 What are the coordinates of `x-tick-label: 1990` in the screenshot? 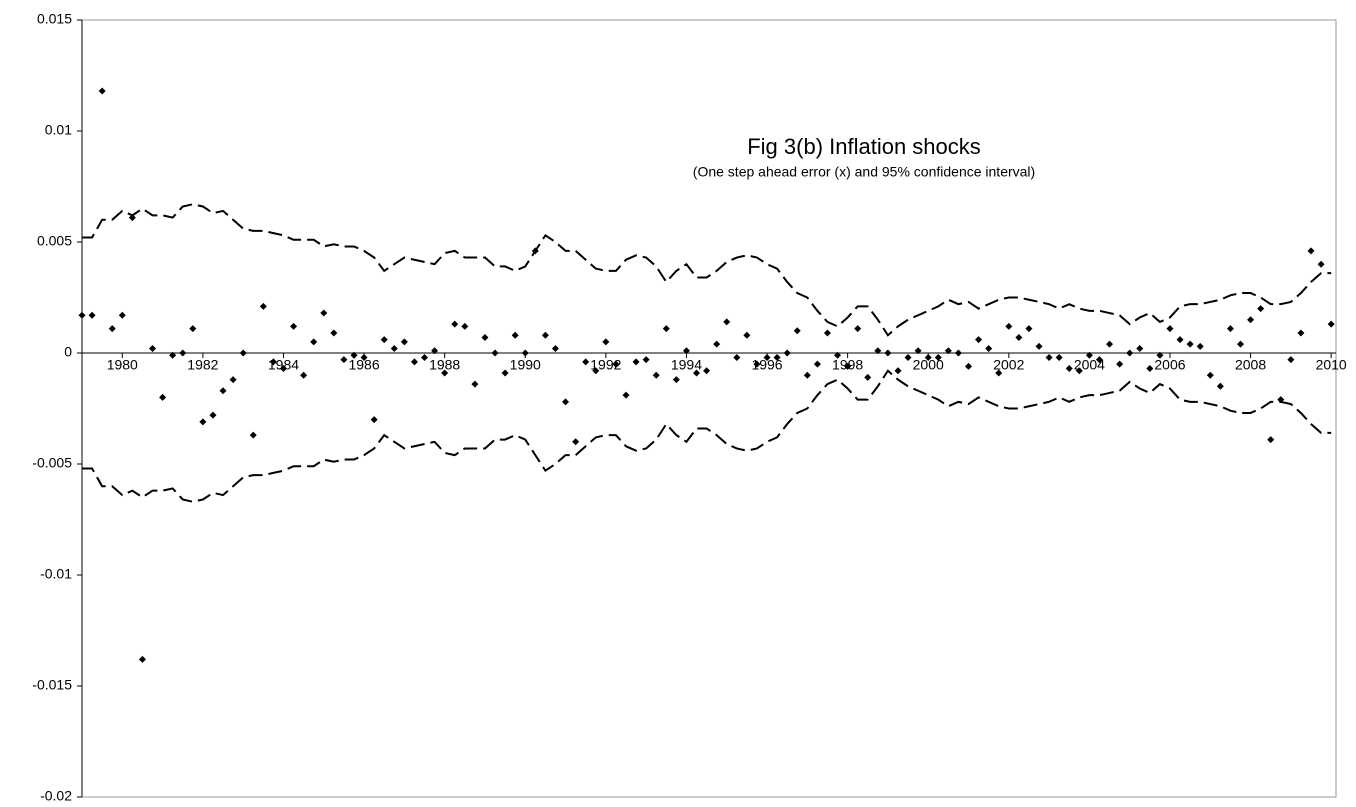 It's located at (525, 365).